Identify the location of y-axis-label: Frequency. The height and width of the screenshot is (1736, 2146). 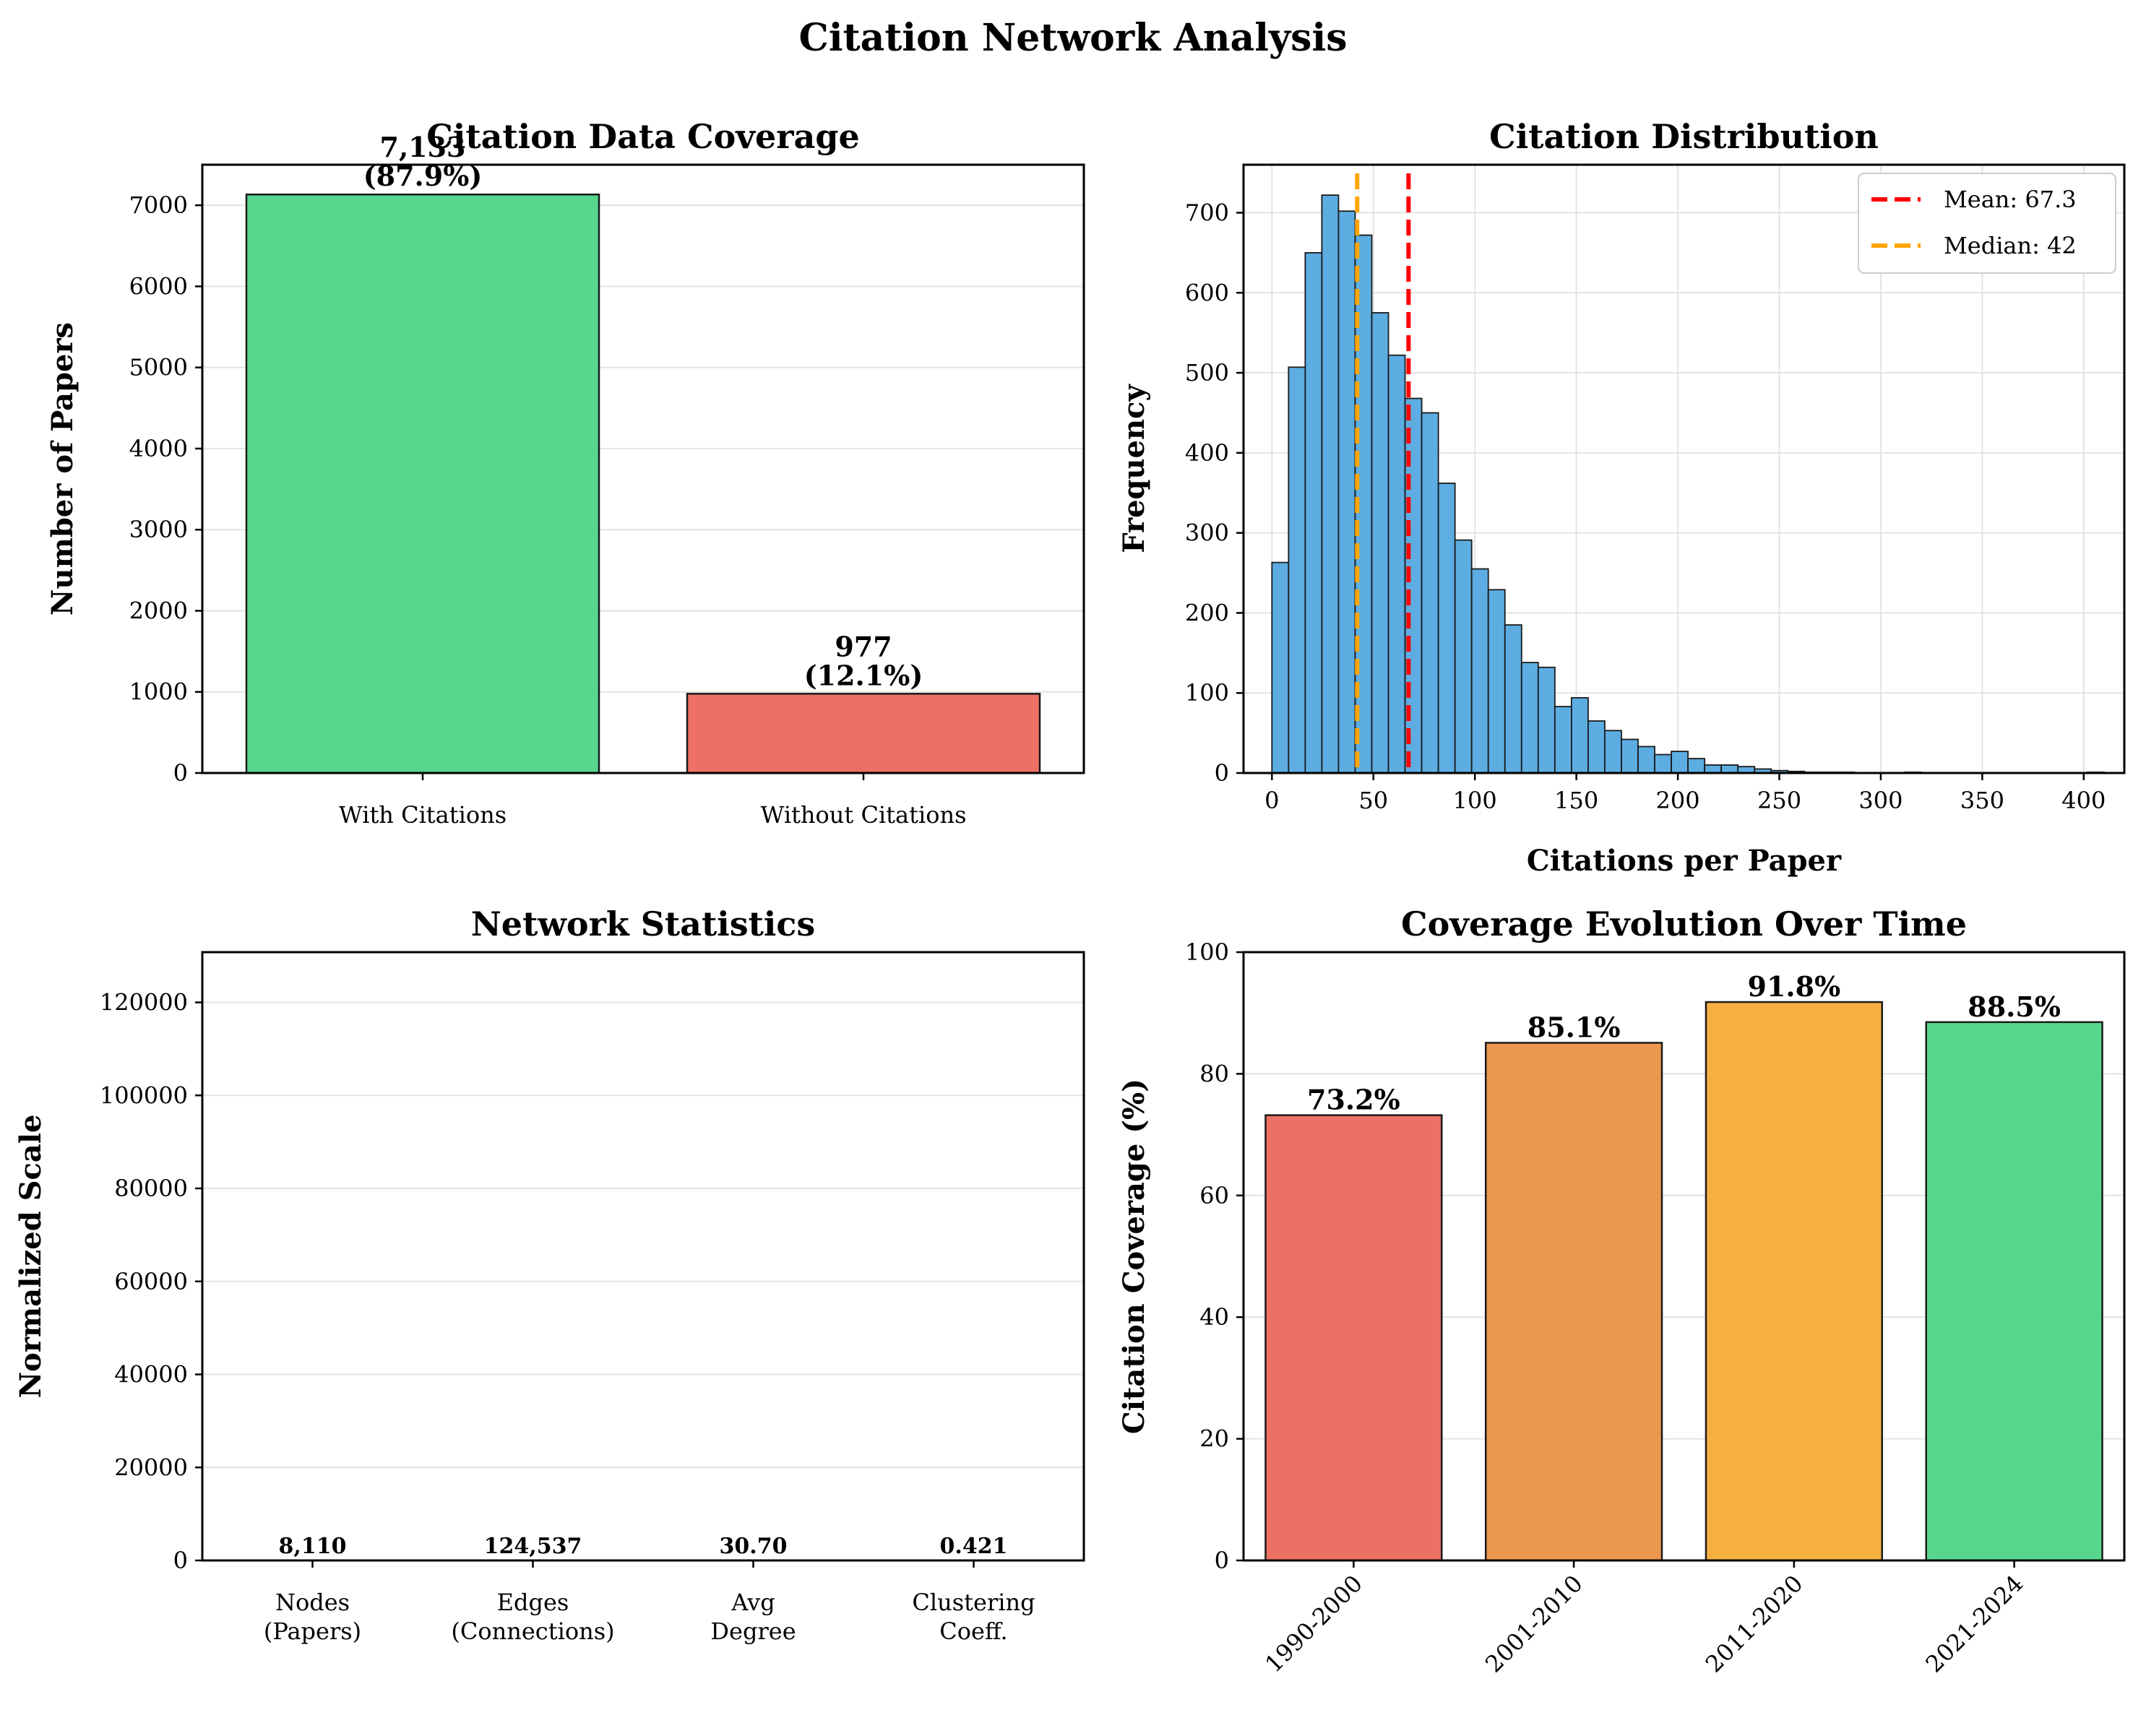
(1134, 468).